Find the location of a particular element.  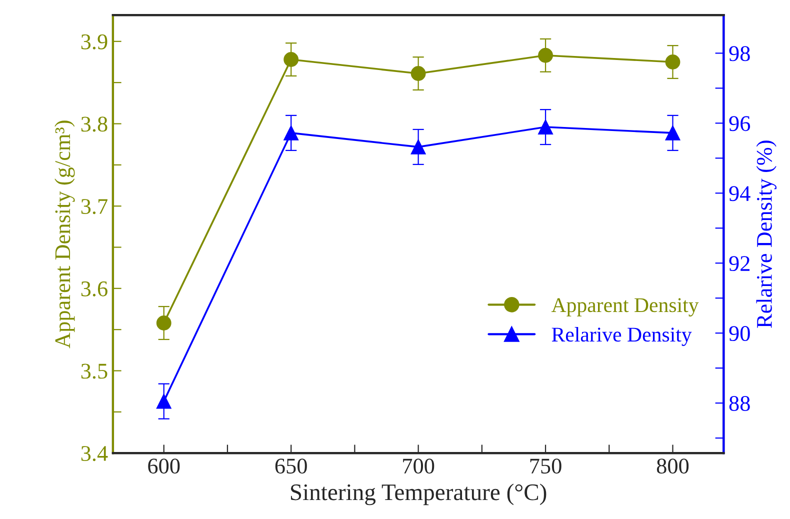

x-tick-label: 650 is located at coordinates (291, 466).